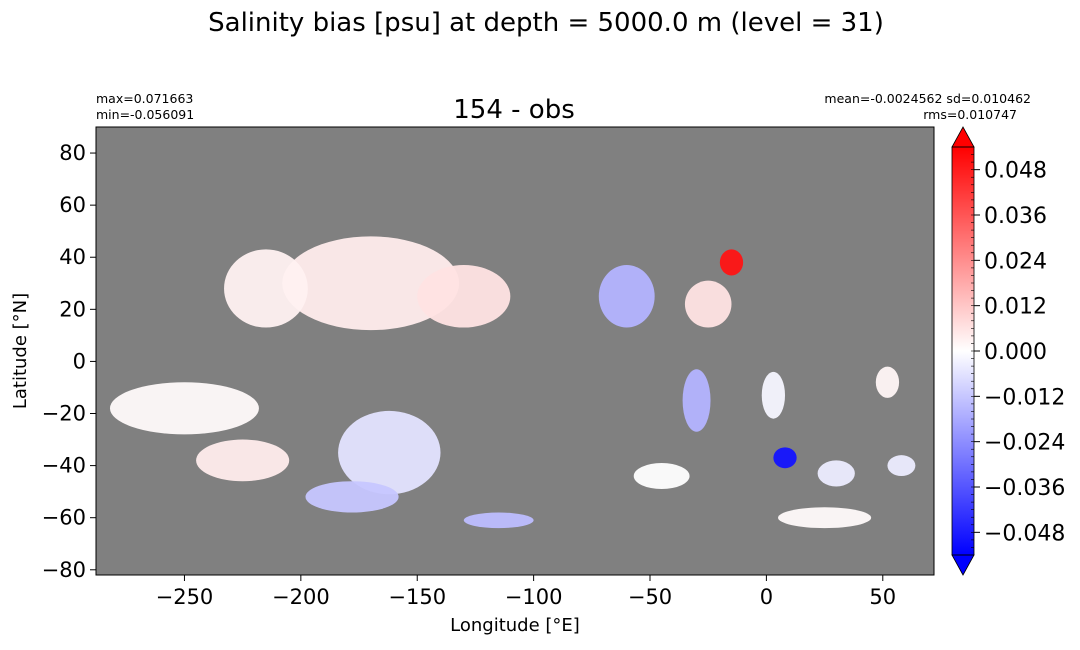  Describe the element at coordinates (515, 625) in the screenshot. I see `x-axis-label: Longitude [°E]` at that location.